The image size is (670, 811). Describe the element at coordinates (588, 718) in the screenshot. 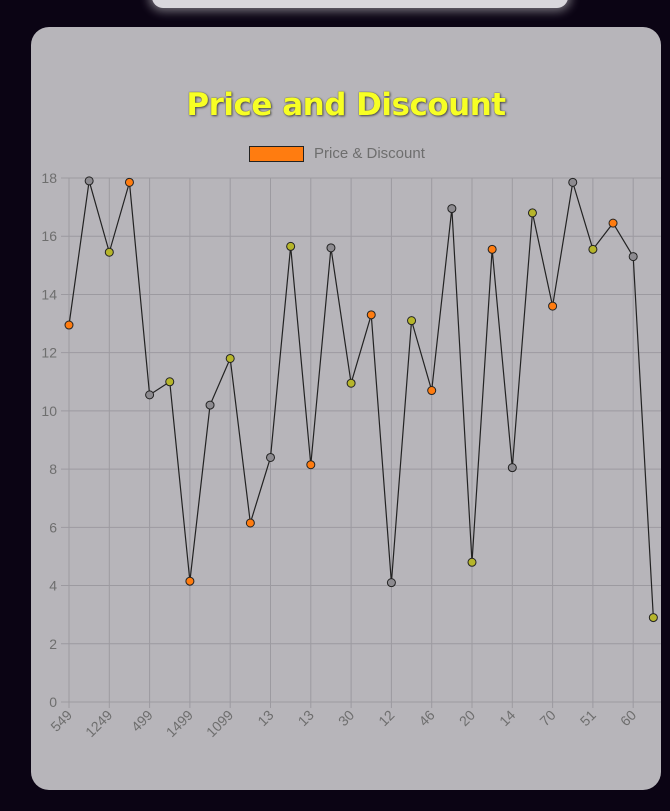

I see `x-tick-label: 51` at that location.